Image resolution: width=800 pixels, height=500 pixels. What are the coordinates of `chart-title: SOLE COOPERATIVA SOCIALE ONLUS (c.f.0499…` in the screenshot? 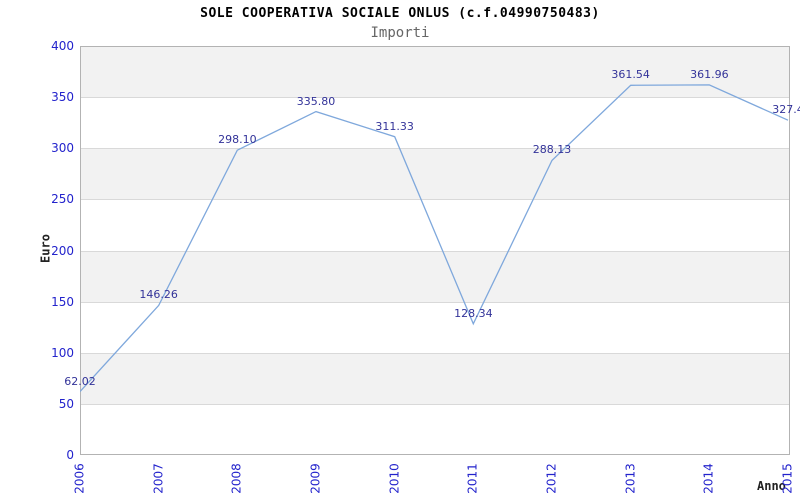 It's located at (400, 13).